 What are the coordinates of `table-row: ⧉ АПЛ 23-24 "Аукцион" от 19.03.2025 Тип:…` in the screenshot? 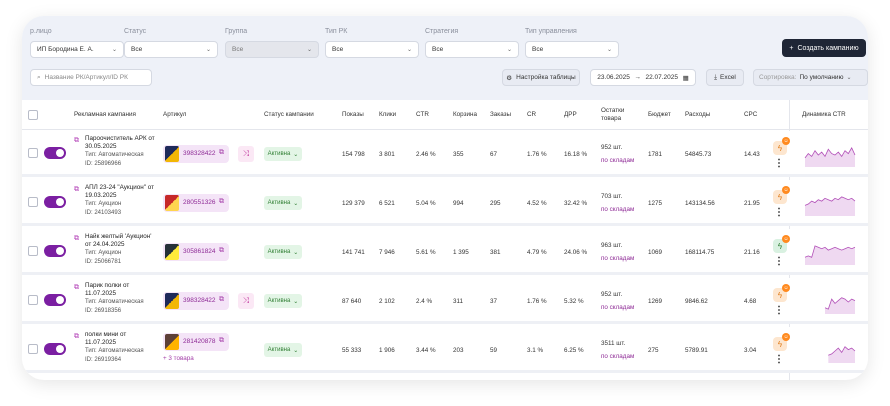 It's located at (445, 203).